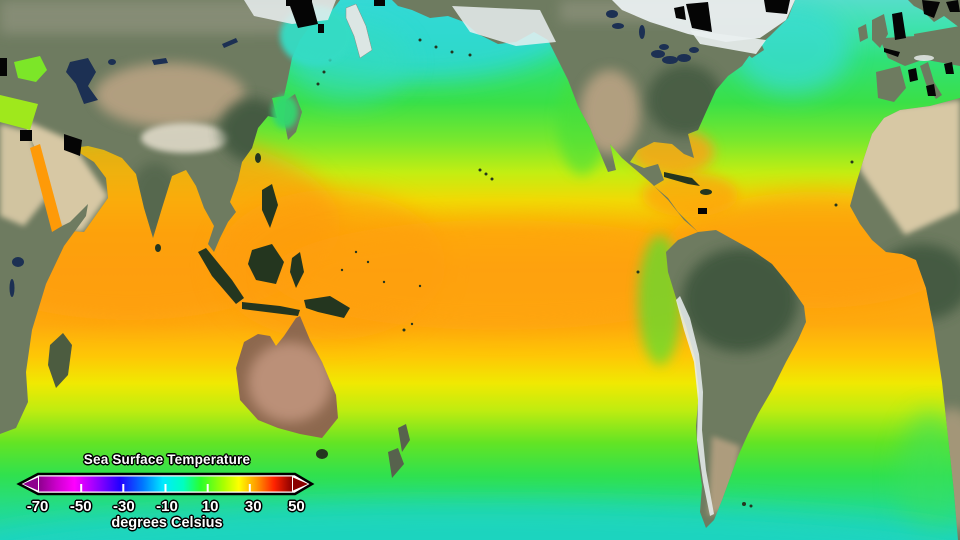  What do you see at coordinates (73, 145) in the screenshot?
I see `no-data-persian-gulf` at bounding box center [73, 145].